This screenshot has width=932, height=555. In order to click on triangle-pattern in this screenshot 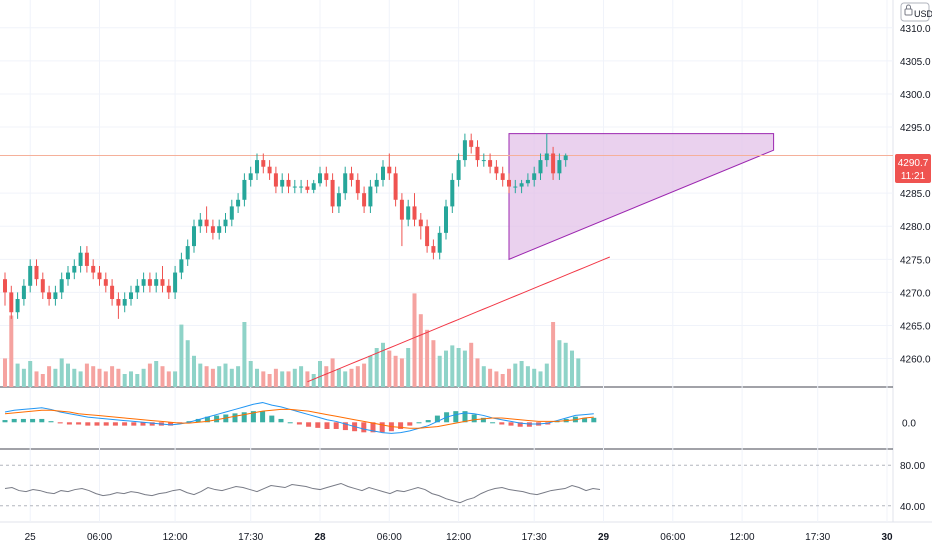, I will do `click(641, 197)`.